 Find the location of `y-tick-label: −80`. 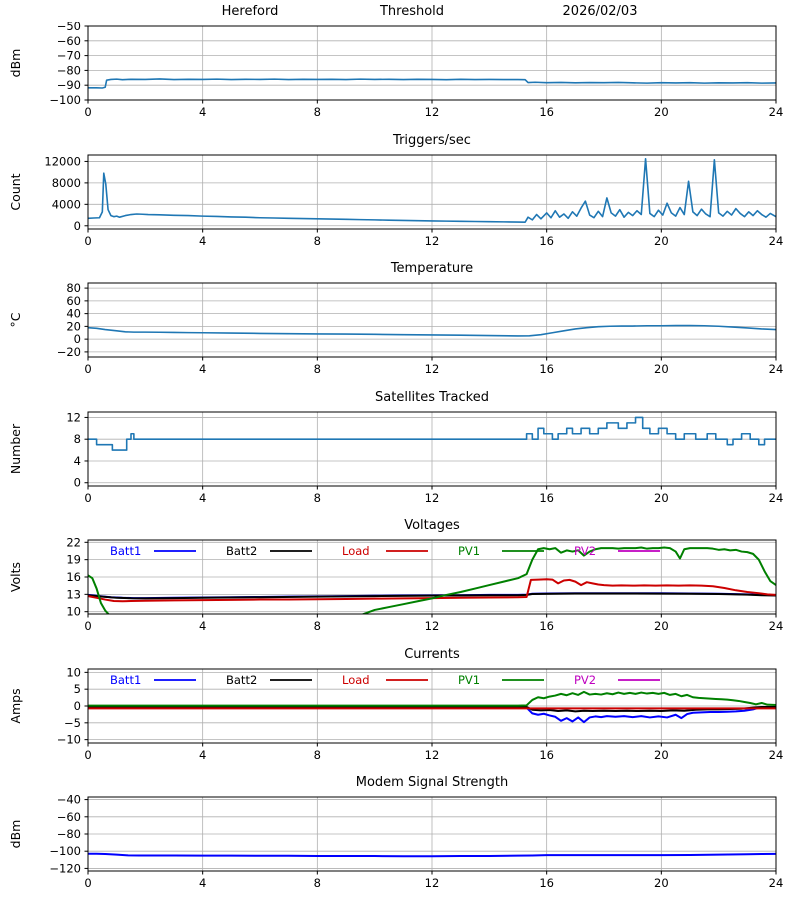

y-tick-label: −80 is located at coordinates (69, 834).